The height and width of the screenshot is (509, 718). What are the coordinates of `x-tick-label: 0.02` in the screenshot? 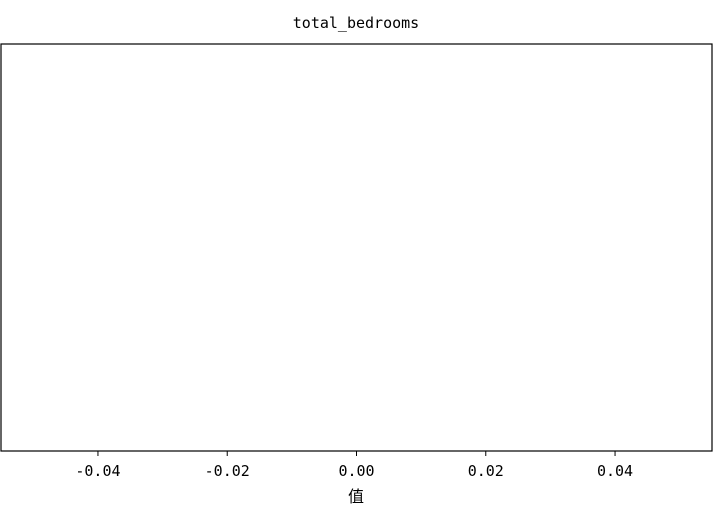 It's located at (486, 471).